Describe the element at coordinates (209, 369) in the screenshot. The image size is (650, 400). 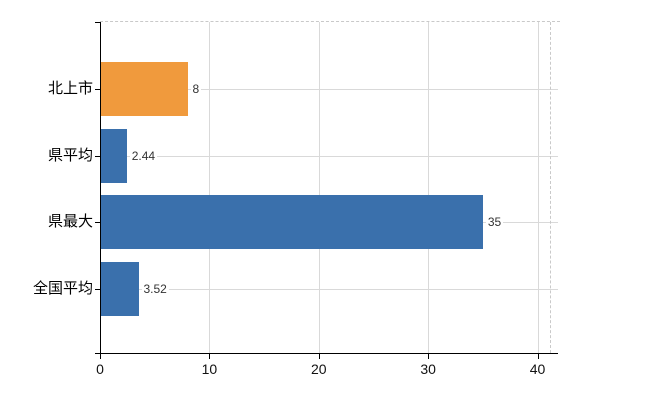
I see `x-tick-label: 10` at that location.